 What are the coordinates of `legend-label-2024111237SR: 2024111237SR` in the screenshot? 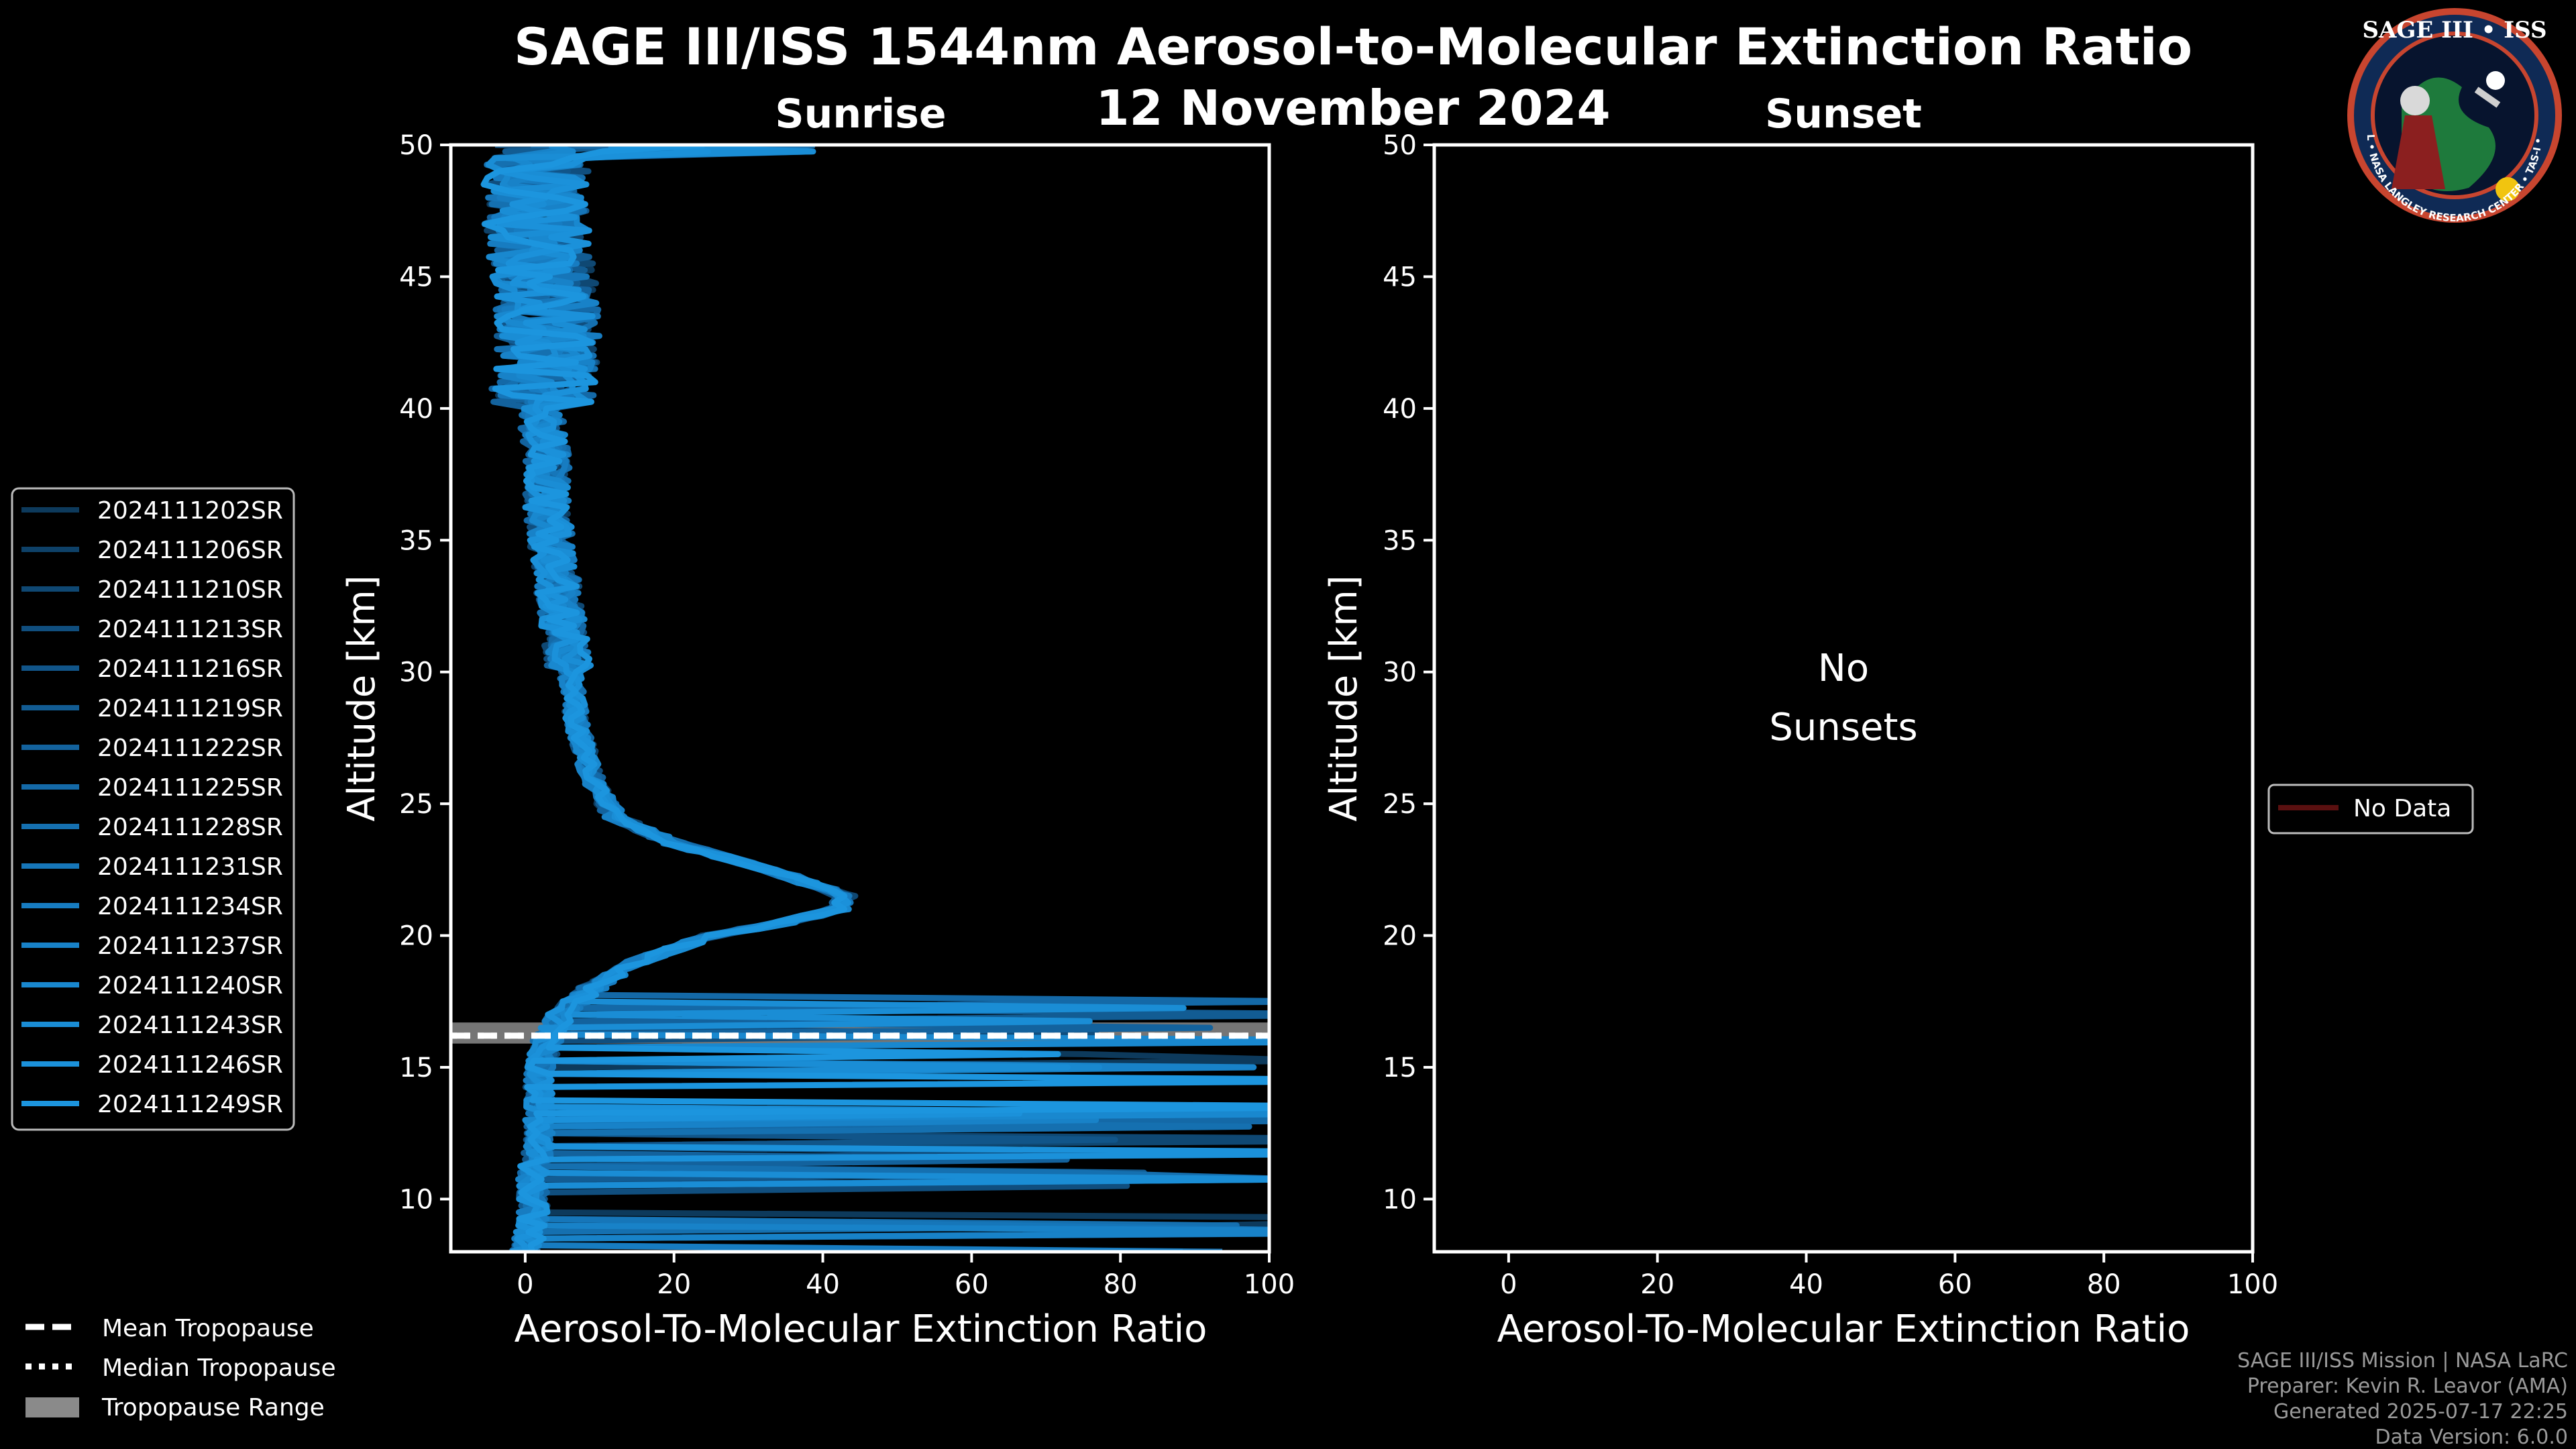 It's located at (190, 946).